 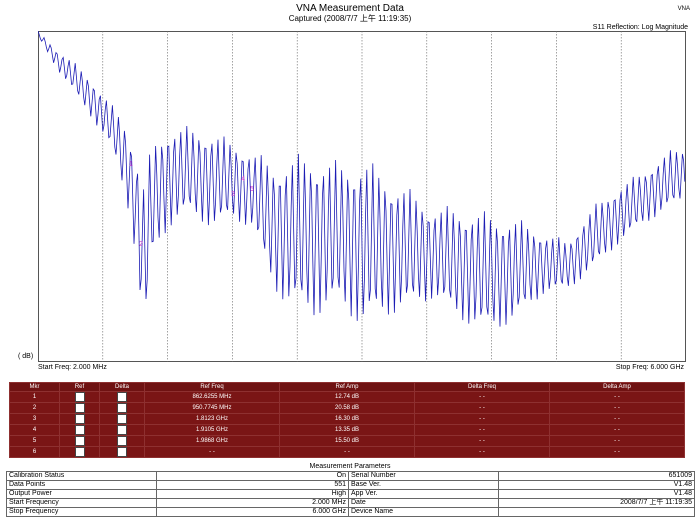 I want to click on param-label: App Ver., so click(x=423, y=494).